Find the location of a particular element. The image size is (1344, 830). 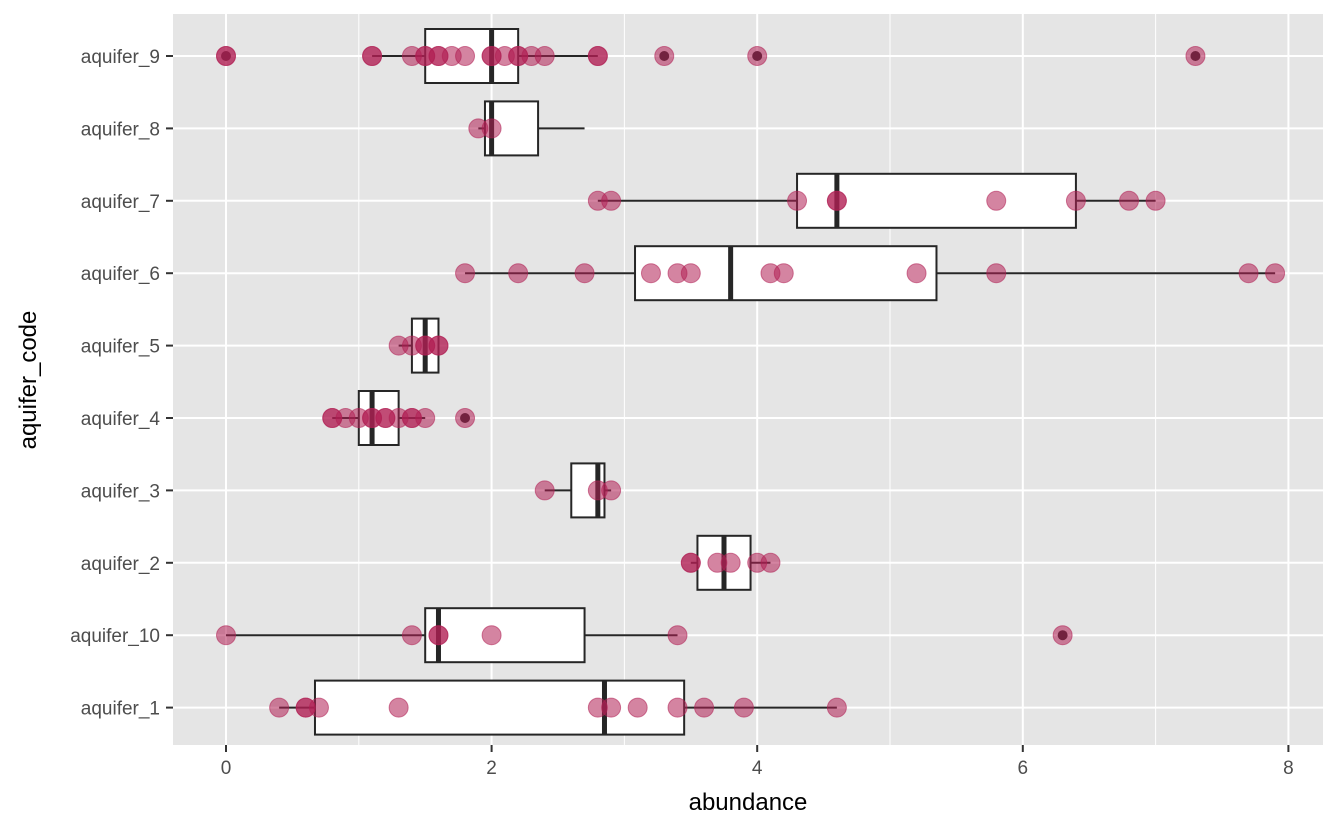

y-tick-label: aquifer_10 is located at coordinates (115, 636).